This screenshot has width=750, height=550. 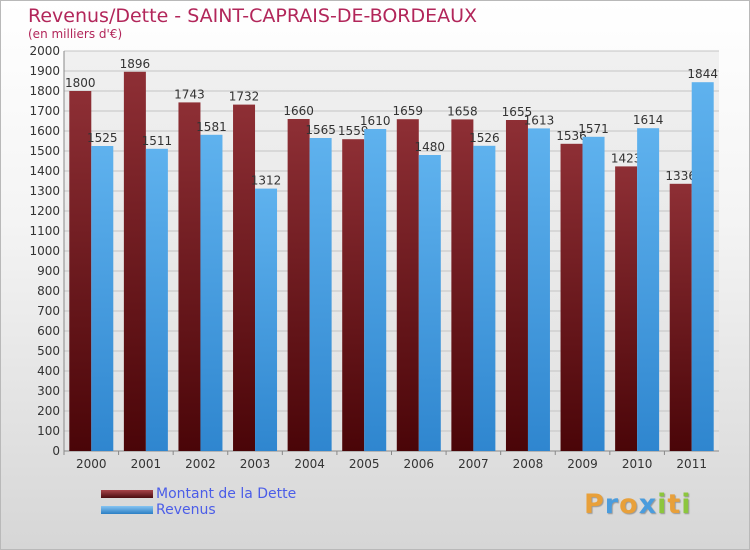 I want to click on data-label: 1581, so click(x=211, y=127).